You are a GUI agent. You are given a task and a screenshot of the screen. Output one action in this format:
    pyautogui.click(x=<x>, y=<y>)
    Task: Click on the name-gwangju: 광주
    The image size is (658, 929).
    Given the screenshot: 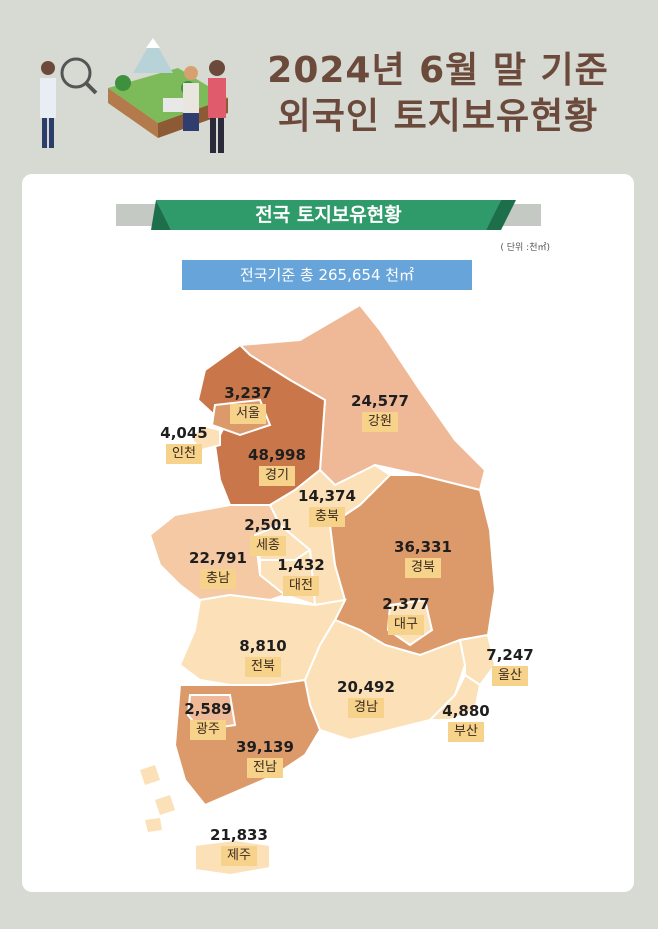 What is the action you would take?
    pyautogui.click(x=208, y=730)
    